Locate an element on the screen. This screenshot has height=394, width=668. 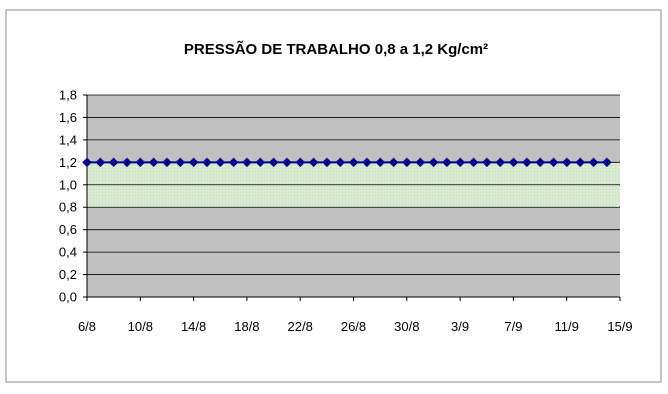
y-tick-label: 0,2 is located at coordinates (68, 274).